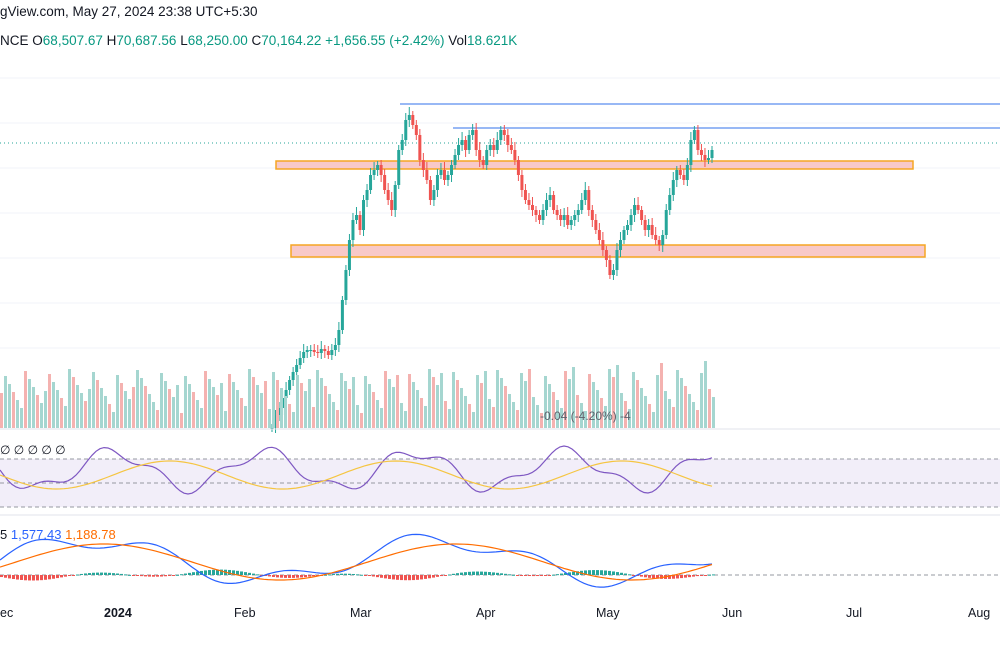 The width and height of the screenshot is (1000, 660). What do you see at coordinates (256, 40) in the screenshot?
I see `close-label: C` at bounding box center [256, 40].